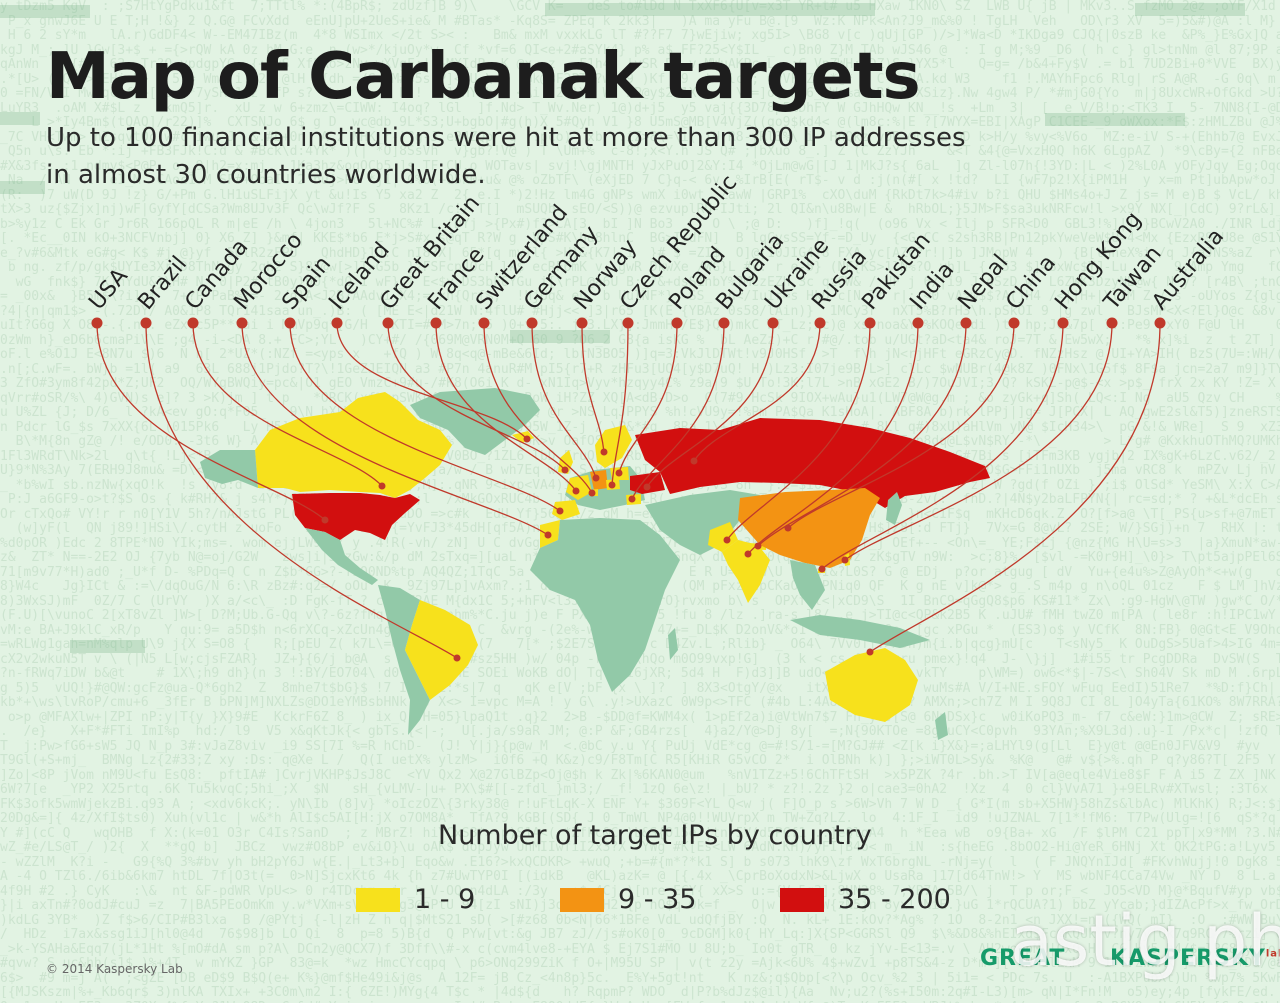 The height and width of the screenshot is (1003, 1280). What do you see at coordinates (1195, 958) in the screenshot?
I see `brand-kaspersky: KASPERSKYlab` at bounding box center [1195, 958].